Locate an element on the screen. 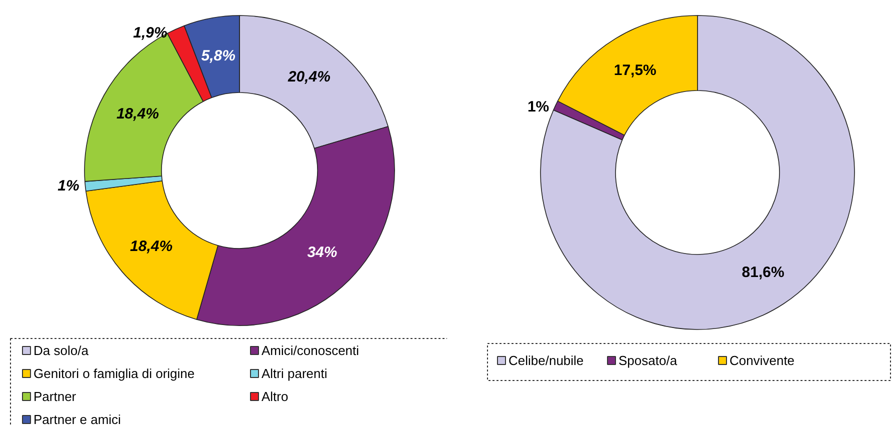 This screenshot has width=894, height=426. legend-label: Da solo/a is located at coordinates (62, 350).